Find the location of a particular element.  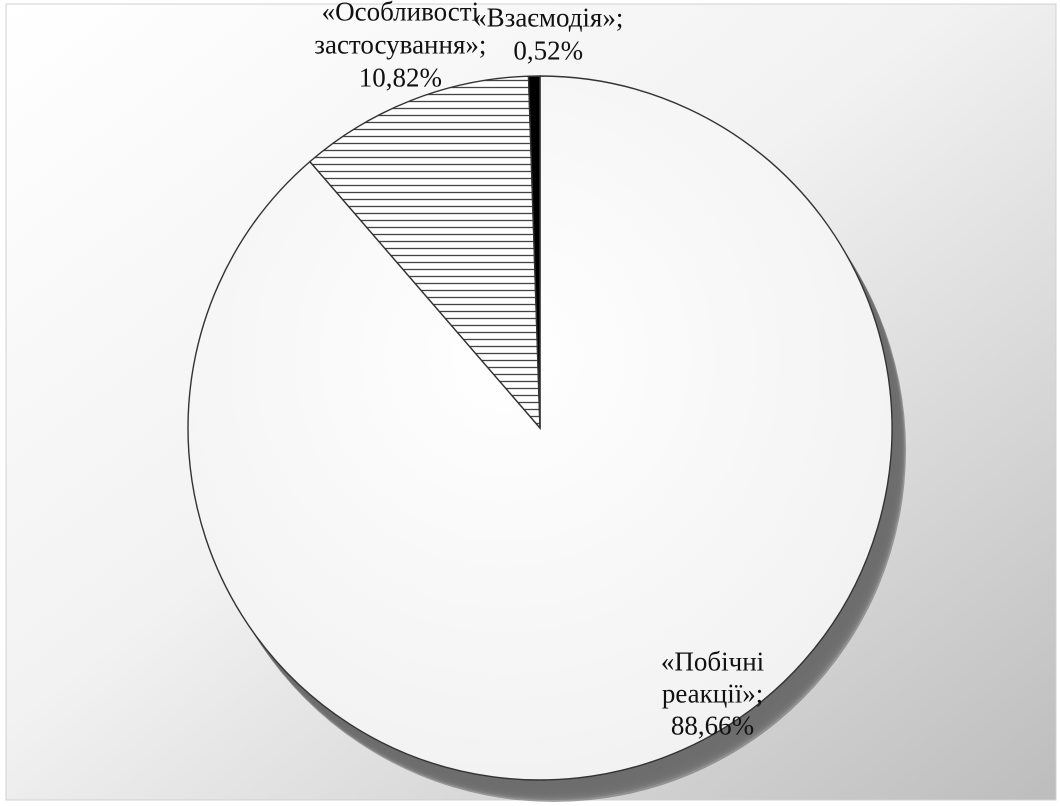

slice-label: «Особливості застосування»;10,82% is located at coordinates (400, 46).